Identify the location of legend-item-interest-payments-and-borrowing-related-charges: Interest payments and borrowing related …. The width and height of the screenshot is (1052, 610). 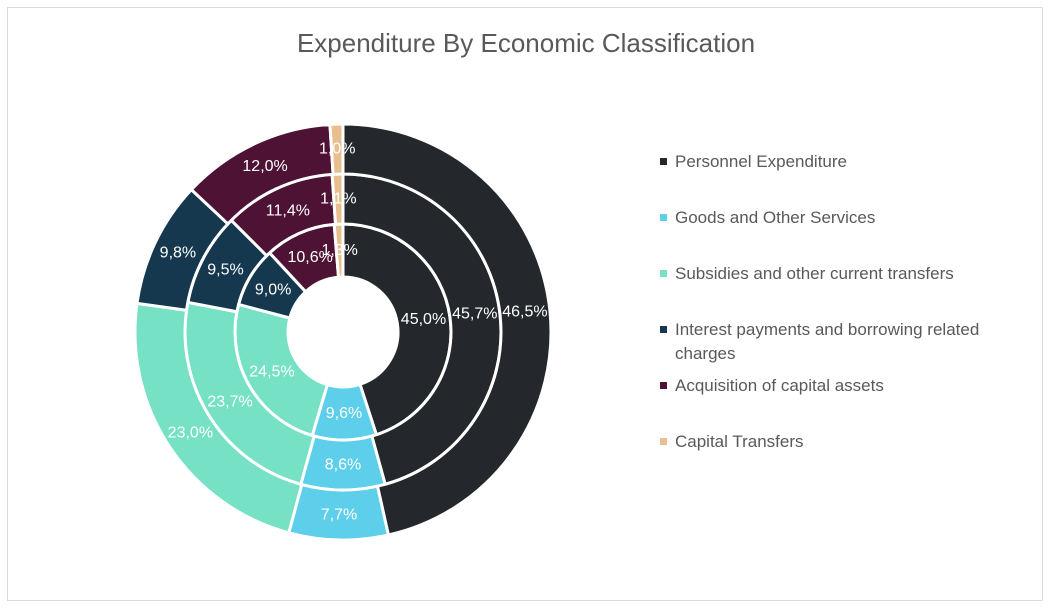
(850, 342).